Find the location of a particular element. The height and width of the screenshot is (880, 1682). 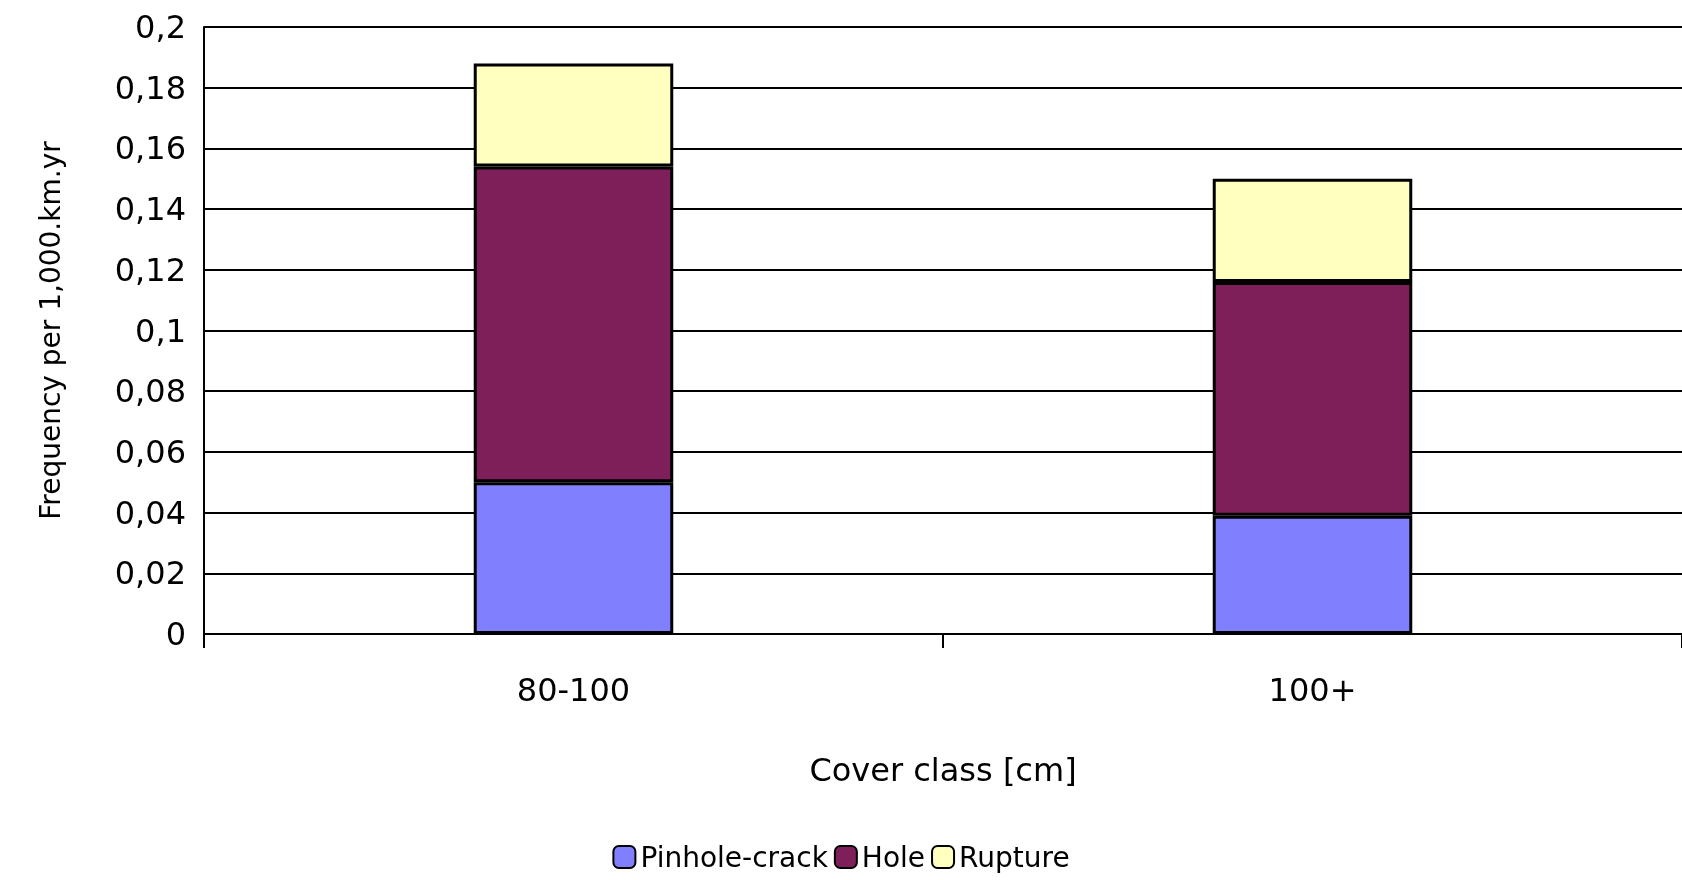

legend-label: Pinhole-crack is located at coordinates (734, 857).